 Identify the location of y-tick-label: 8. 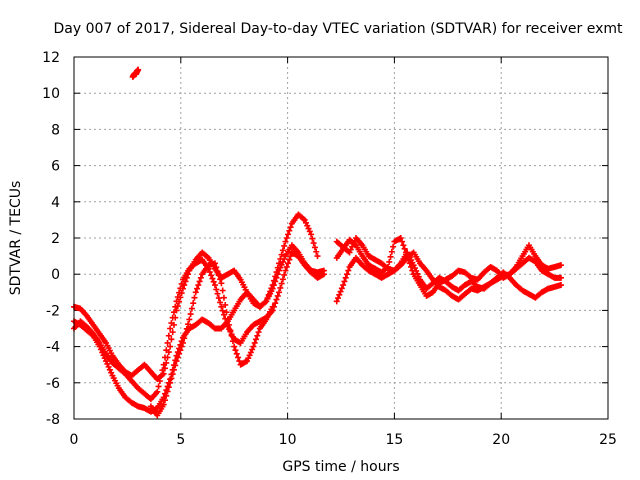
(55, 130).